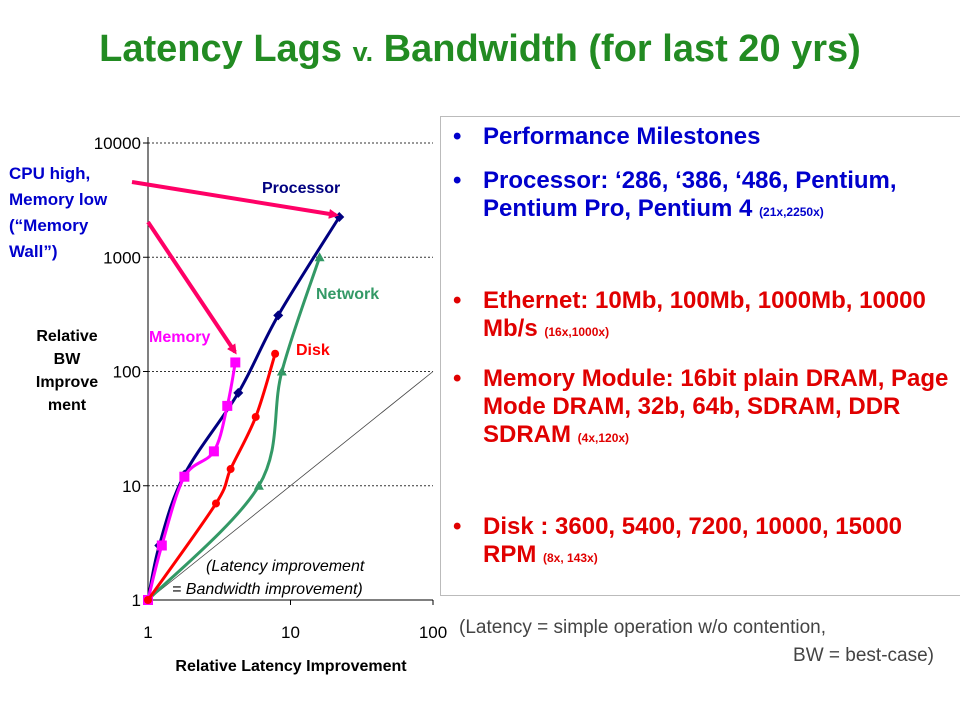  I want to click on note-line: BW = best-case), so click(863, 655).